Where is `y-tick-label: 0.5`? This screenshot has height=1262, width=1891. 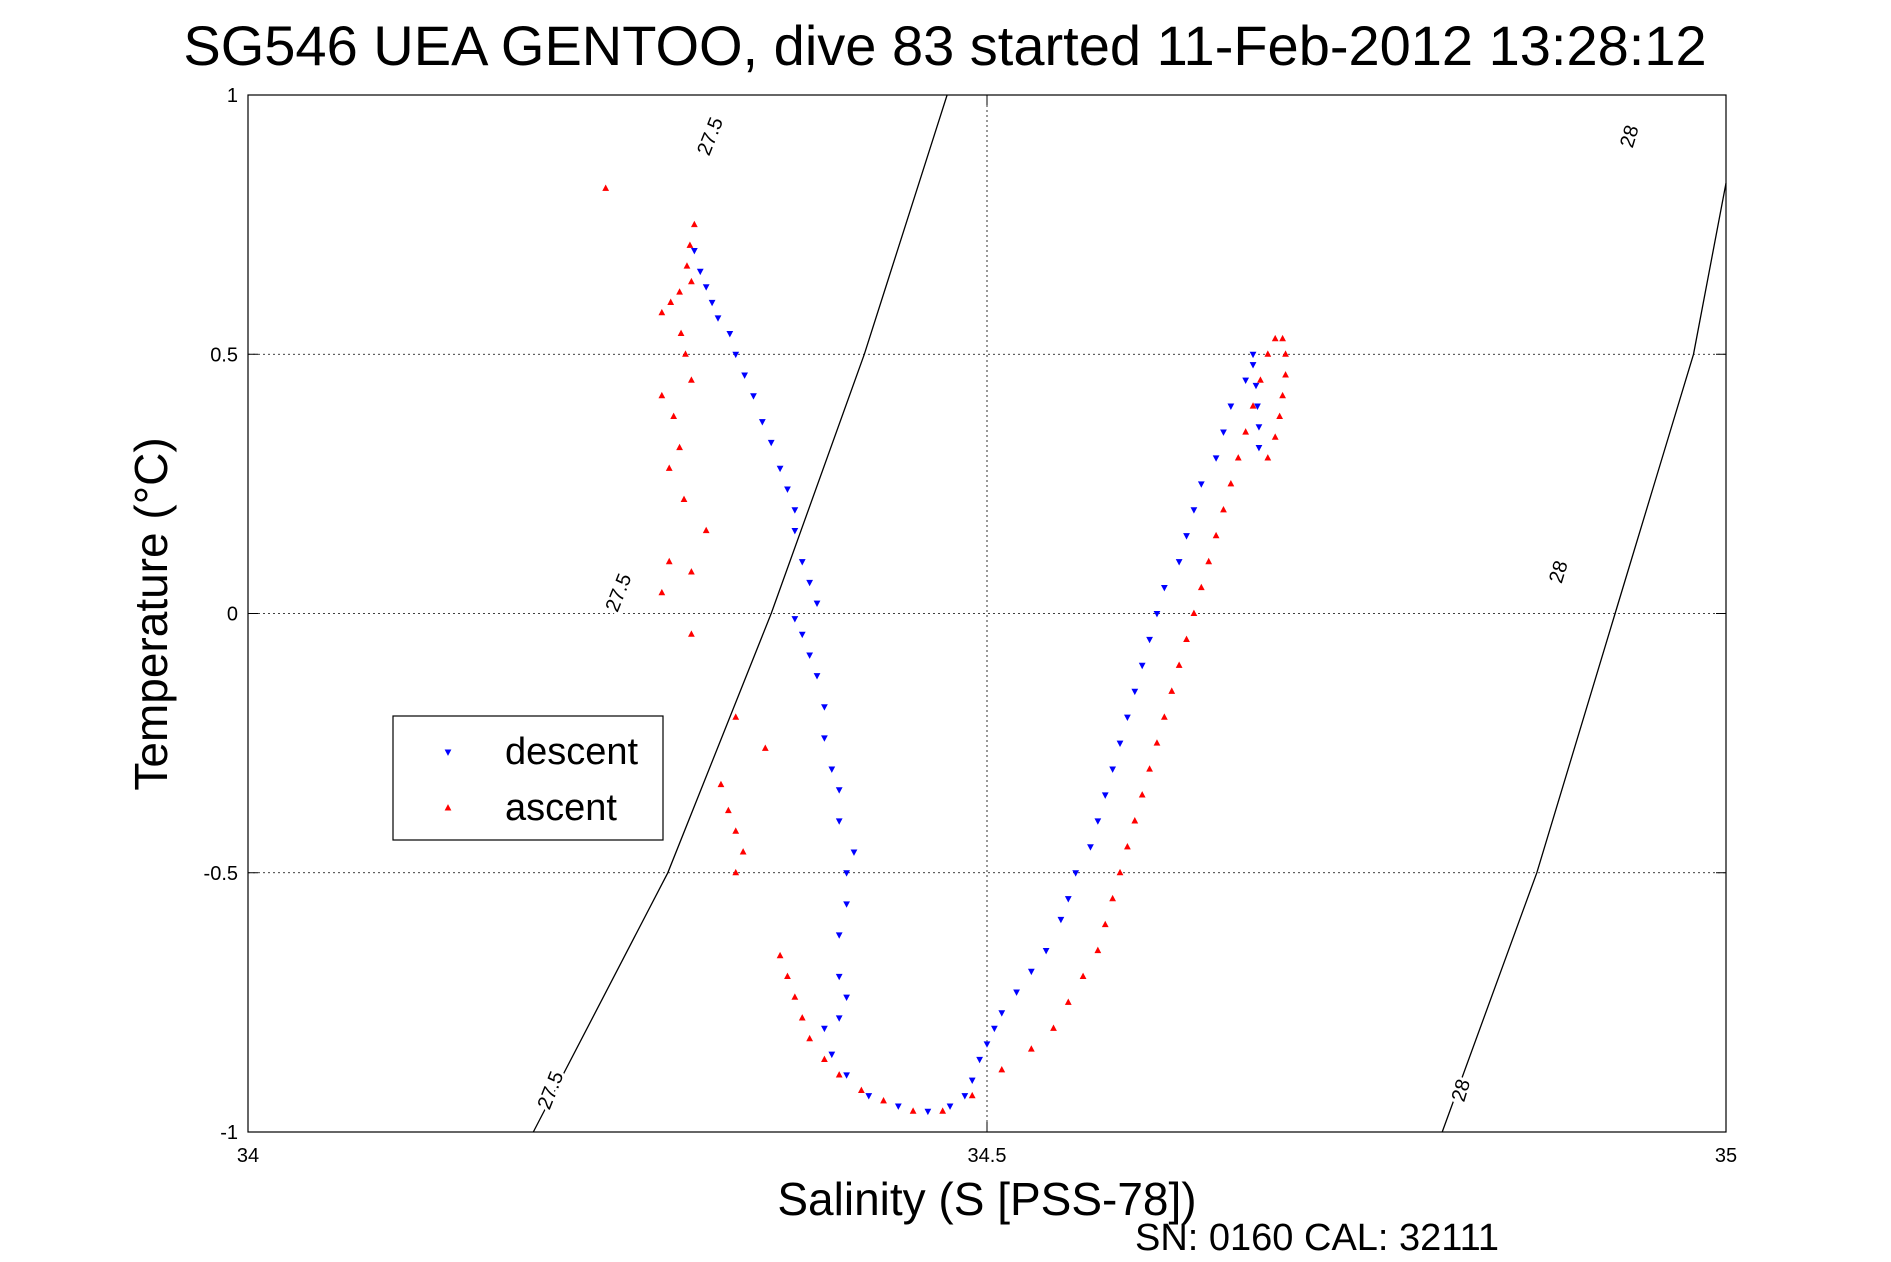 y-tick-label: 0.5 is located at coordinates (224, 355).